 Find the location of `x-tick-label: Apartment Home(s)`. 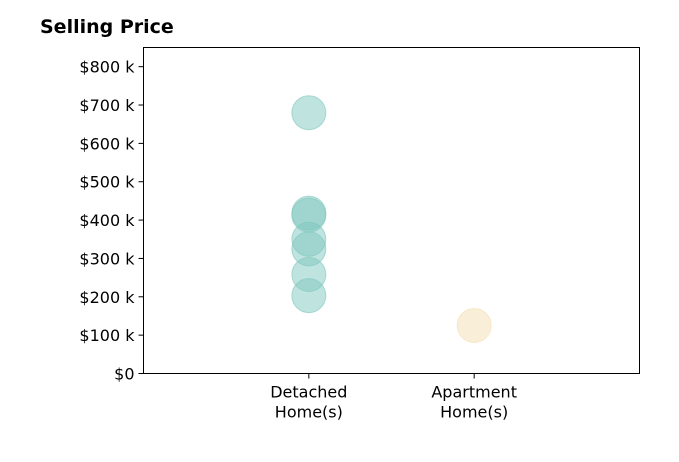

x-tick-label: Apartment Home(s) is located at coordinates (474, 402).